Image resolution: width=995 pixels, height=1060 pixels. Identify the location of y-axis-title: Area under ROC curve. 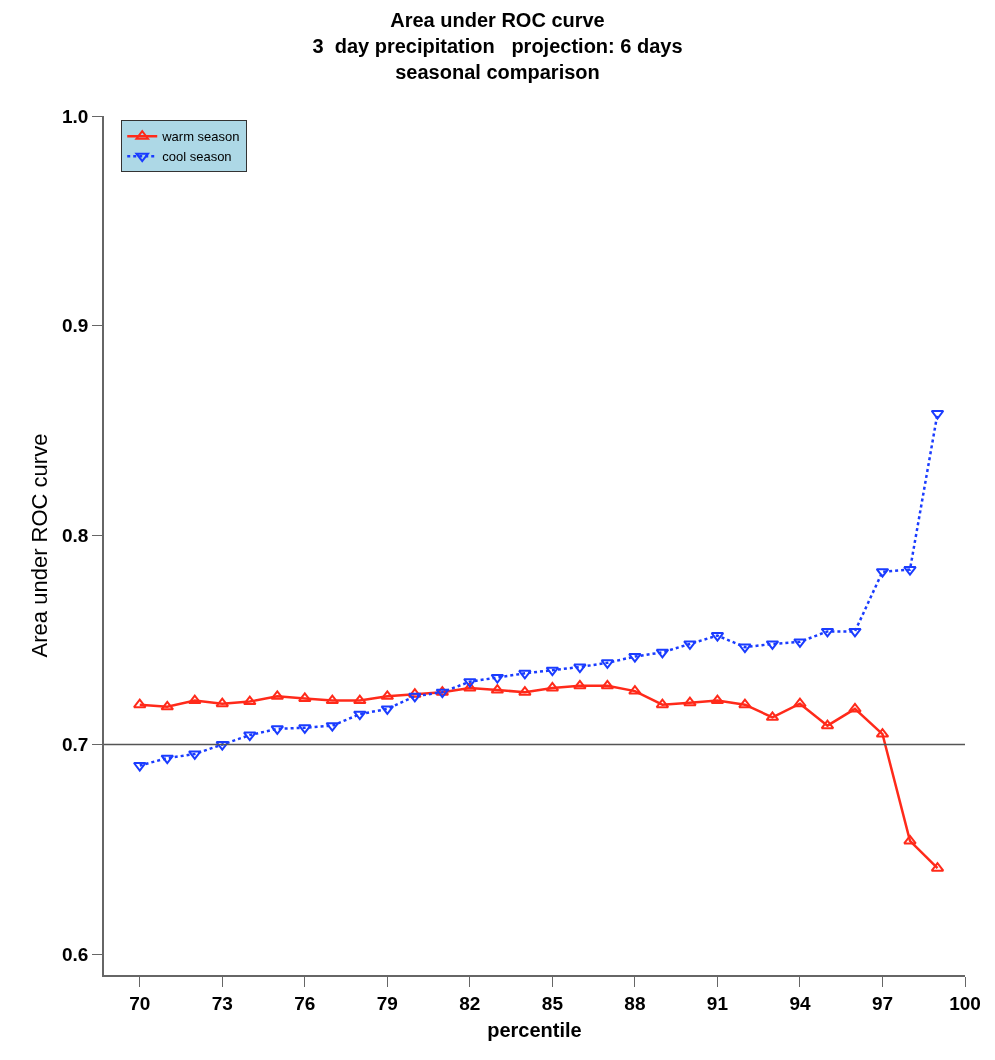
(40, 545).